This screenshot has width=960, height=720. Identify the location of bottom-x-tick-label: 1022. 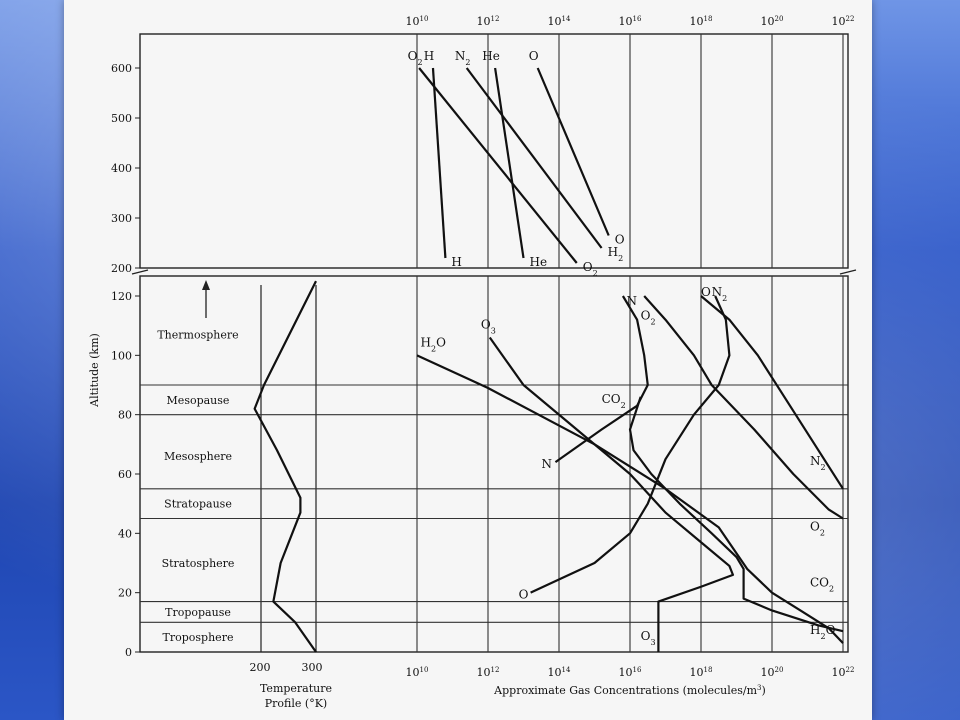
(843, 672).